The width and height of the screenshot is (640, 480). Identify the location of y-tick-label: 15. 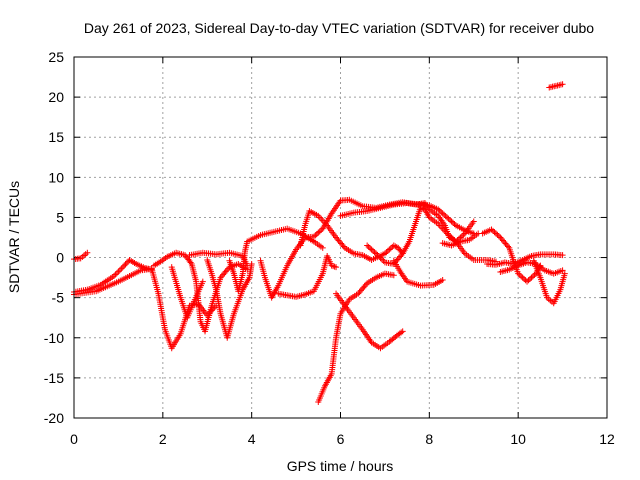
(56, 137).